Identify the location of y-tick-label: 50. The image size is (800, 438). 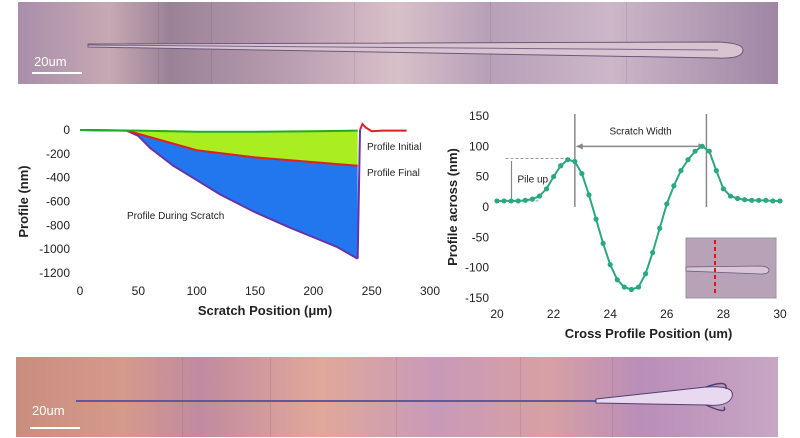
(483, 177).